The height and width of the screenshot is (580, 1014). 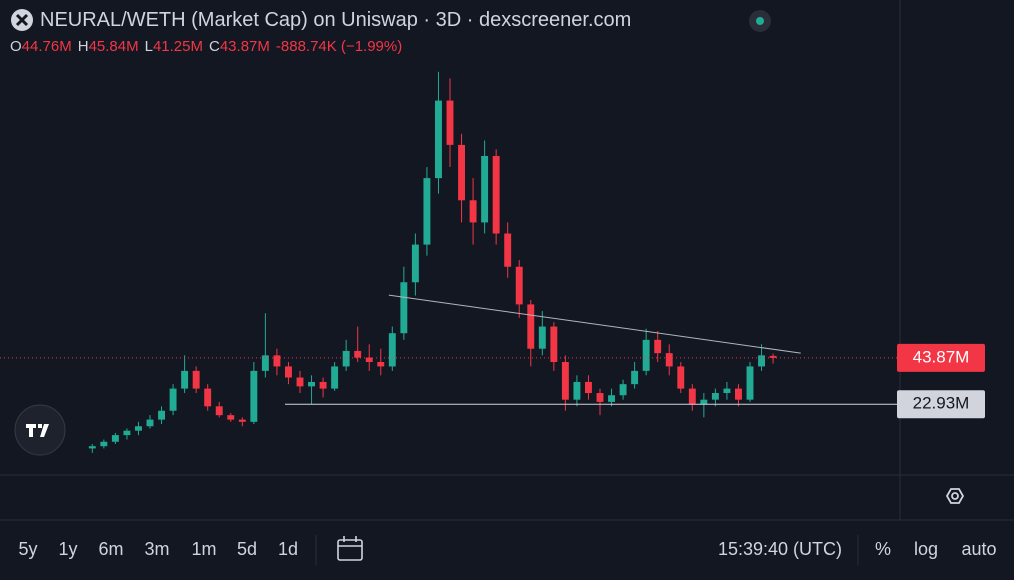 I want to click on ohlc-key: L, so click(x=148, y=46).